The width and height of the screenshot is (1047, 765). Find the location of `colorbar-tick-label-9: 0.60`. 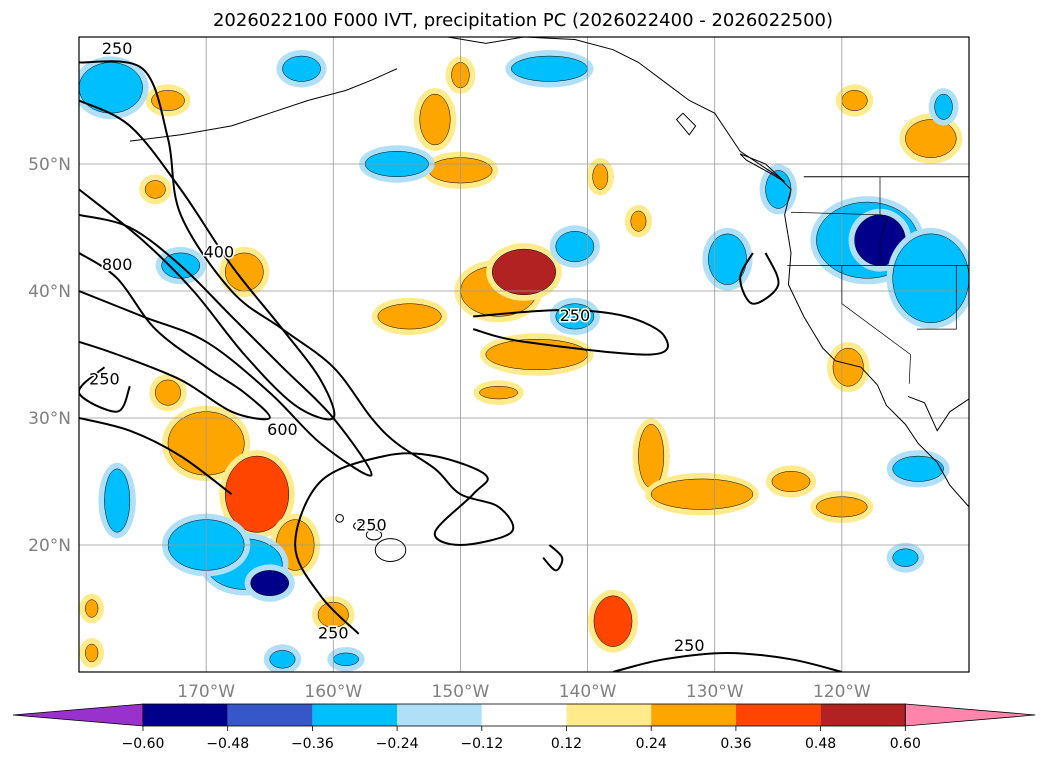

colorbar-tick-label-9: 0.60 is located at coordinates (905, 744).